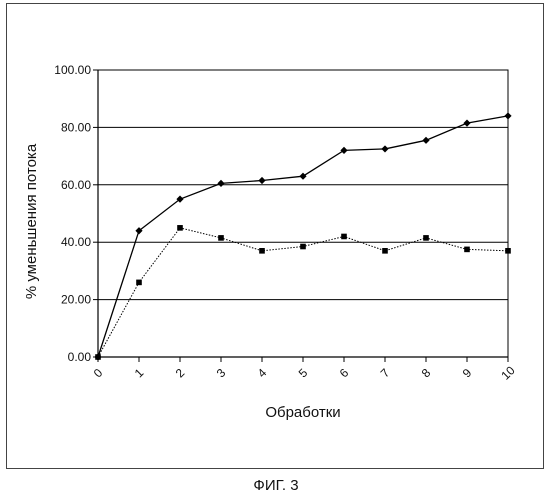 The width and height of the screenshot is (552, 500). I want to click on x-tick-label-6: 6, so click(344, 372).